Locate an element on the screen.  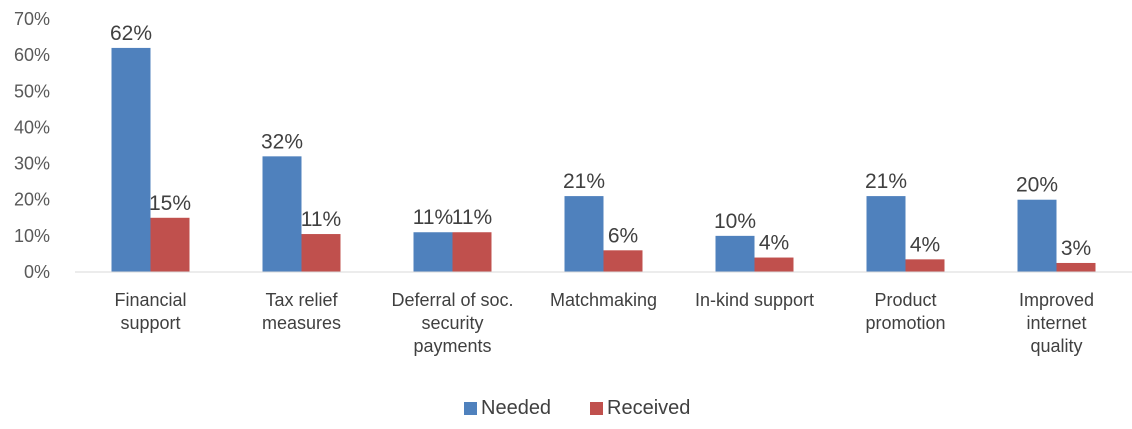
category-label: Improved internet quality is located at coordinates (1056, 323).